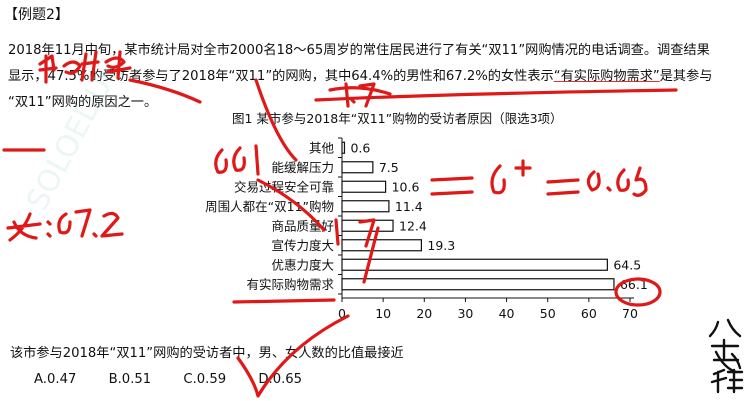  What do you see at coordinates (130, 379) in the screenshot?
I see `option-b: B.0.51` at bounding box center [130, 379].